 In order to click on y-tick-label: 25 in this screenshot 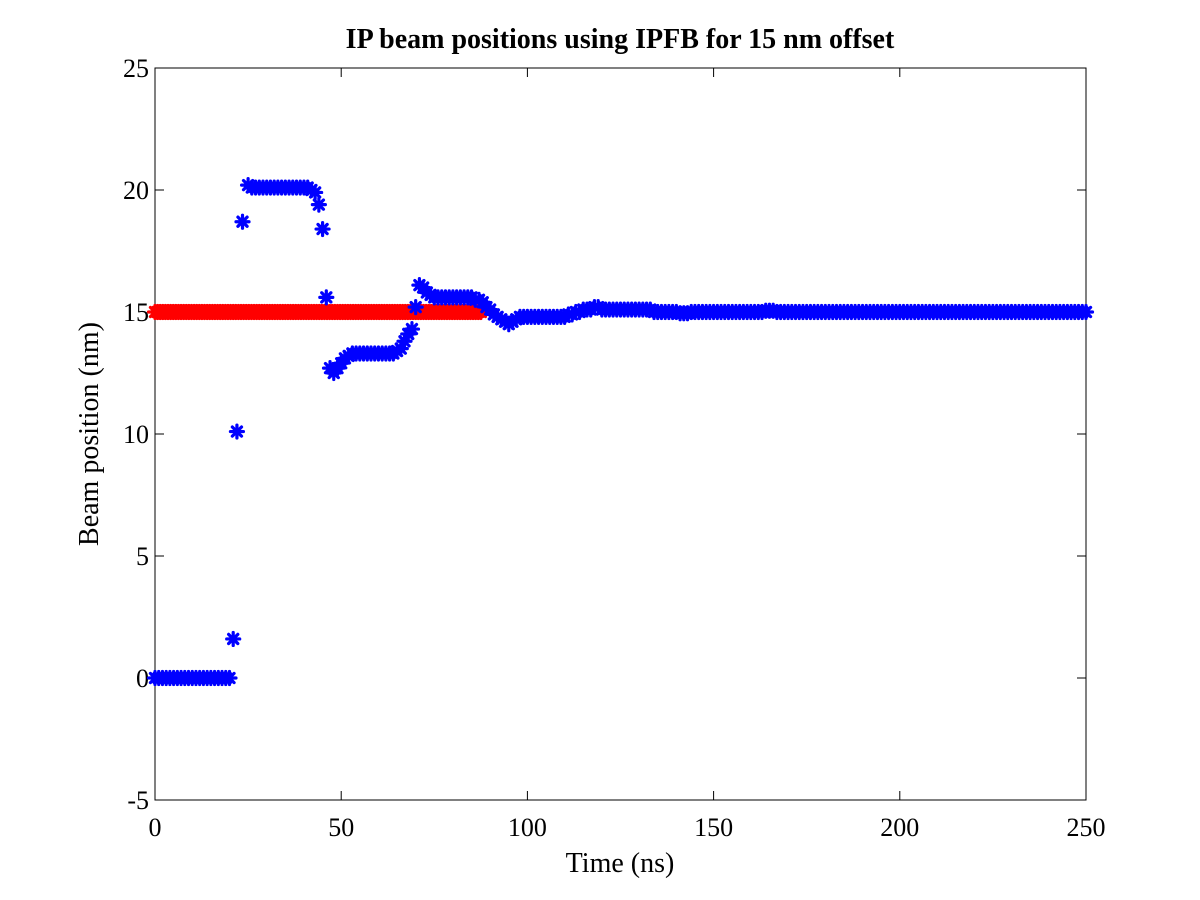, I will do `click(136, 68)`.